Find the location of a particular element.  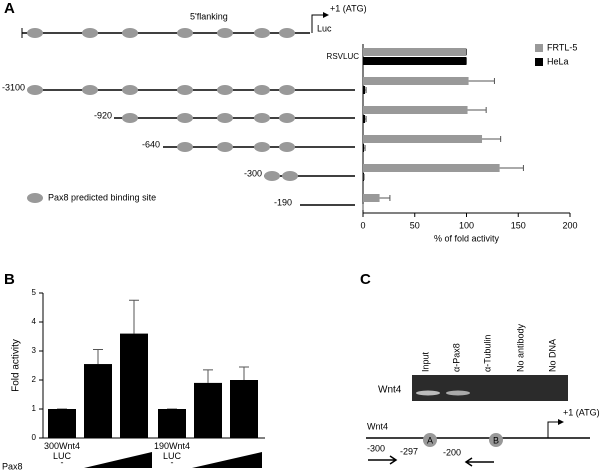

gel is located at coordinates (490, 388).